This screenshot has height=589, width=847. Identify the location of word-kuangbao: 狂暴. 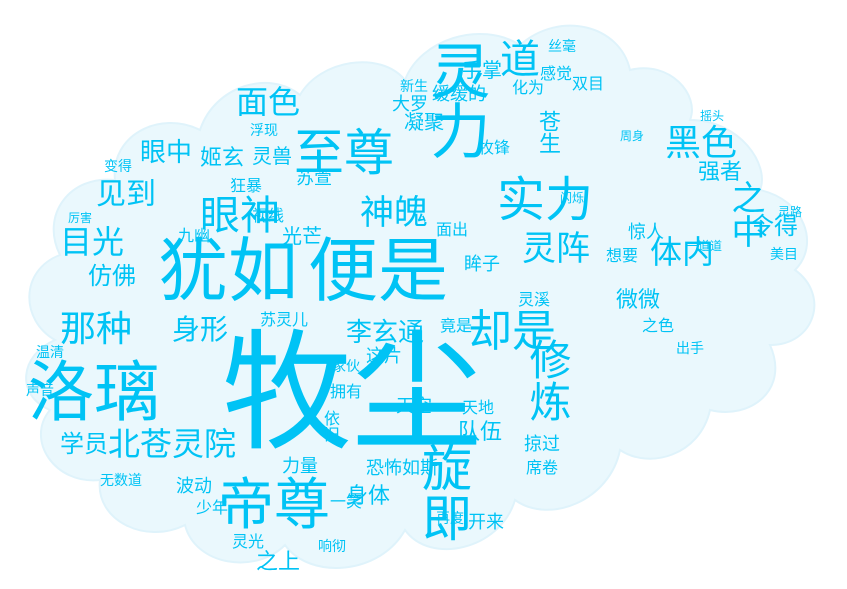
(246, 185).